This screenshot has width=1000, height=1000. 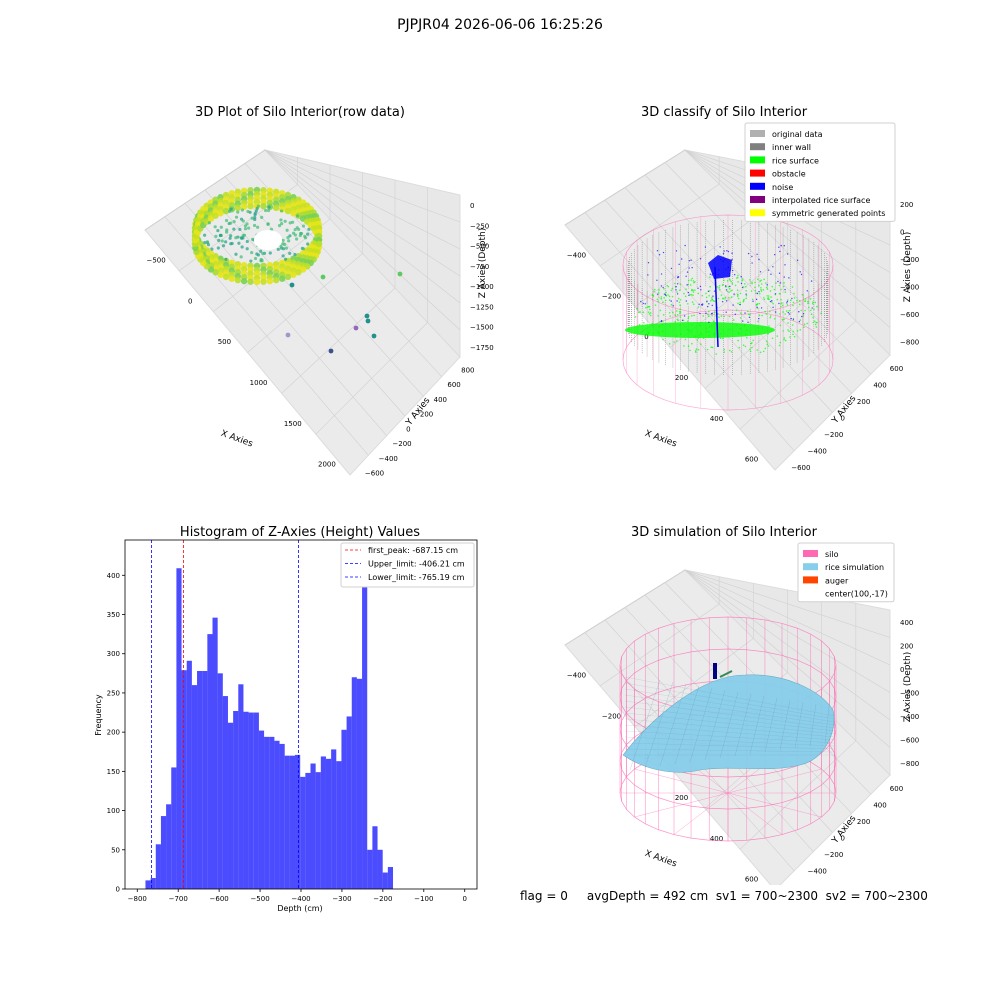 What do you see at coordinates (716, 839) in the screenshot?
I see `tick-label: 400` at bounding box center [716, 839].